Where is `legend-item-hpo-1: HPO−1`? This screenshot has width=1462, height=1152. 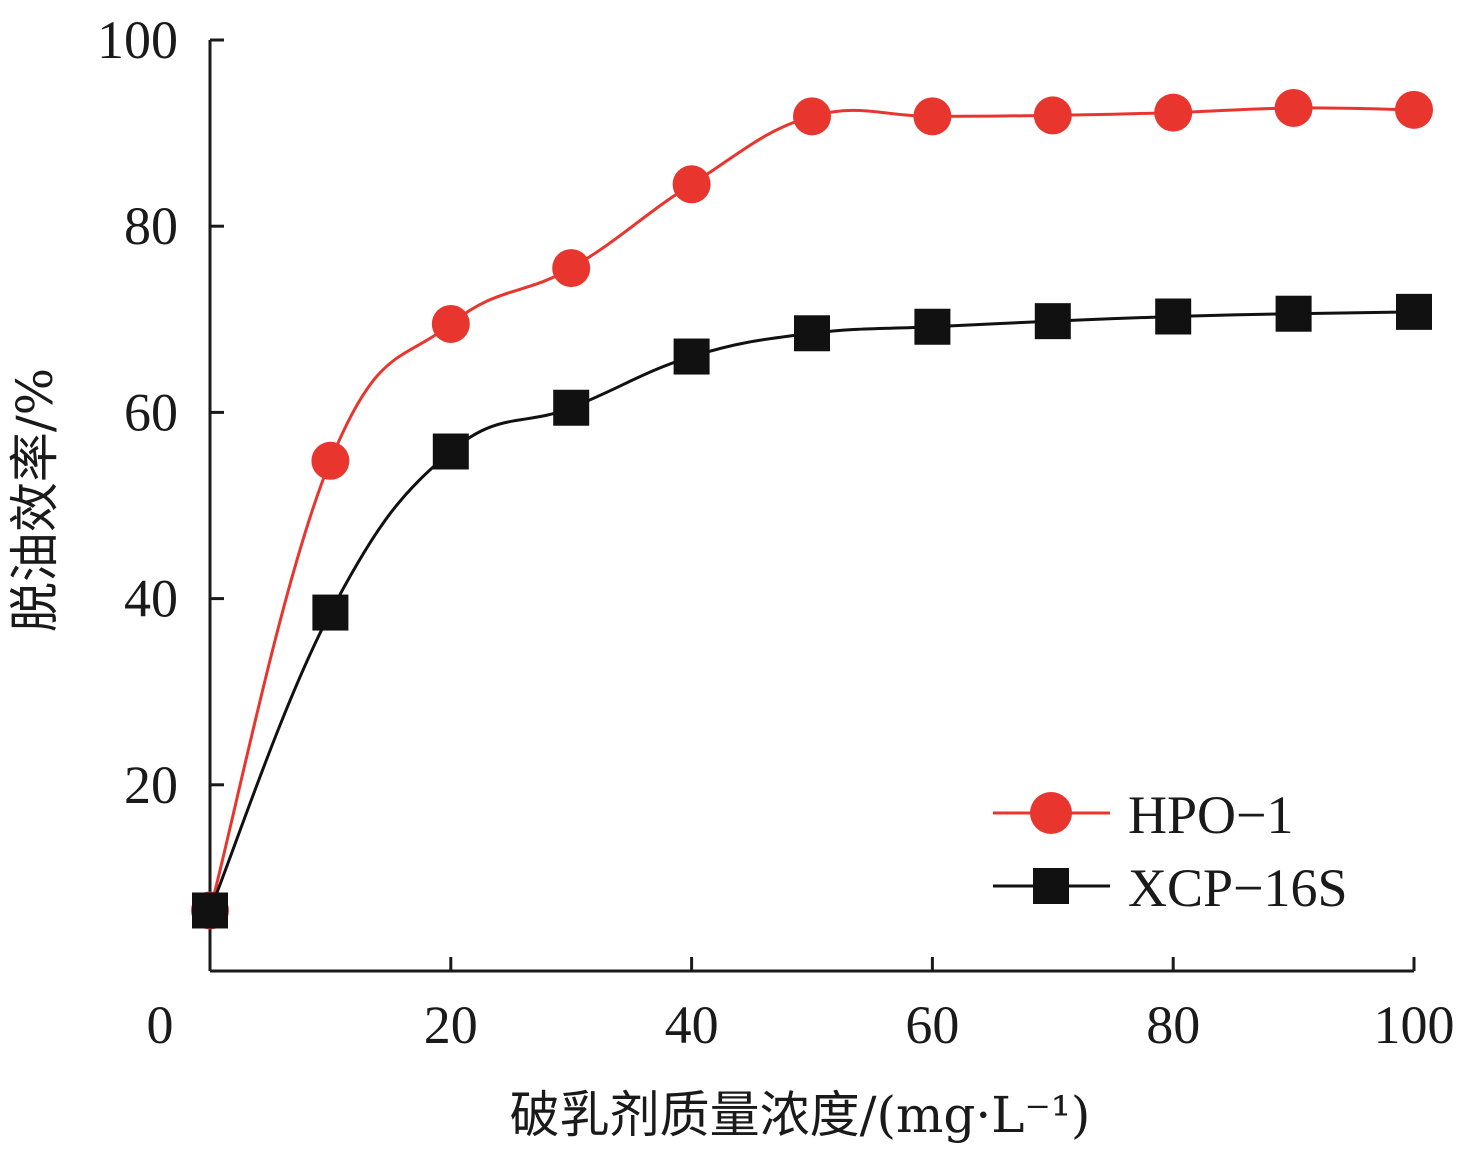
legend-item-hpo-1: HPO−1 is located at coordinates (1143, 815).